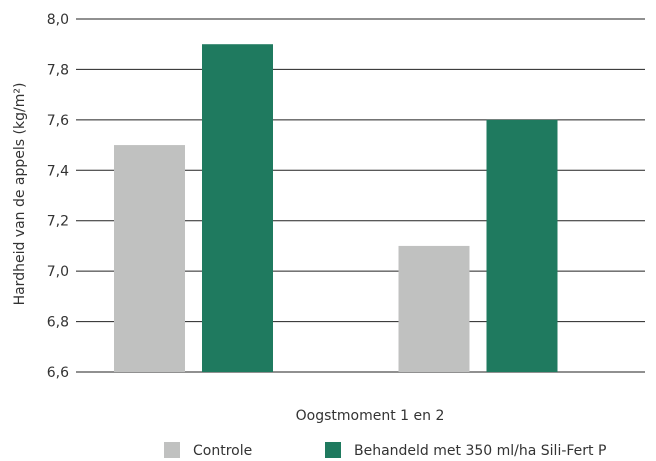 The width and height of the screenshot is (656, 461). I want to click on y-tick-label: 6,8, so click(58, 323).